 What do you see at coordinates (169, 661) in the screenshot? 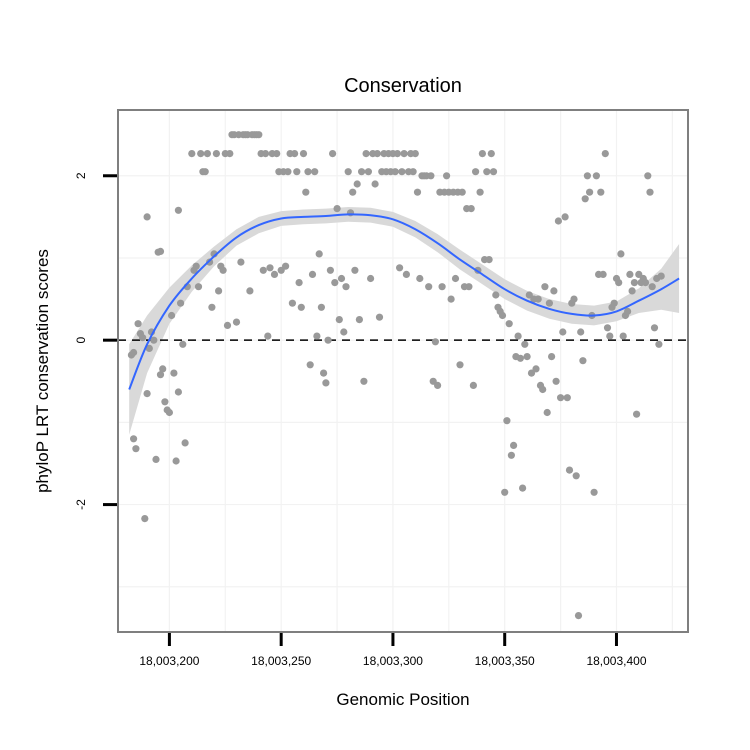
I see `x-tick-label: 18,003,200` at bounding box center [169, 661].